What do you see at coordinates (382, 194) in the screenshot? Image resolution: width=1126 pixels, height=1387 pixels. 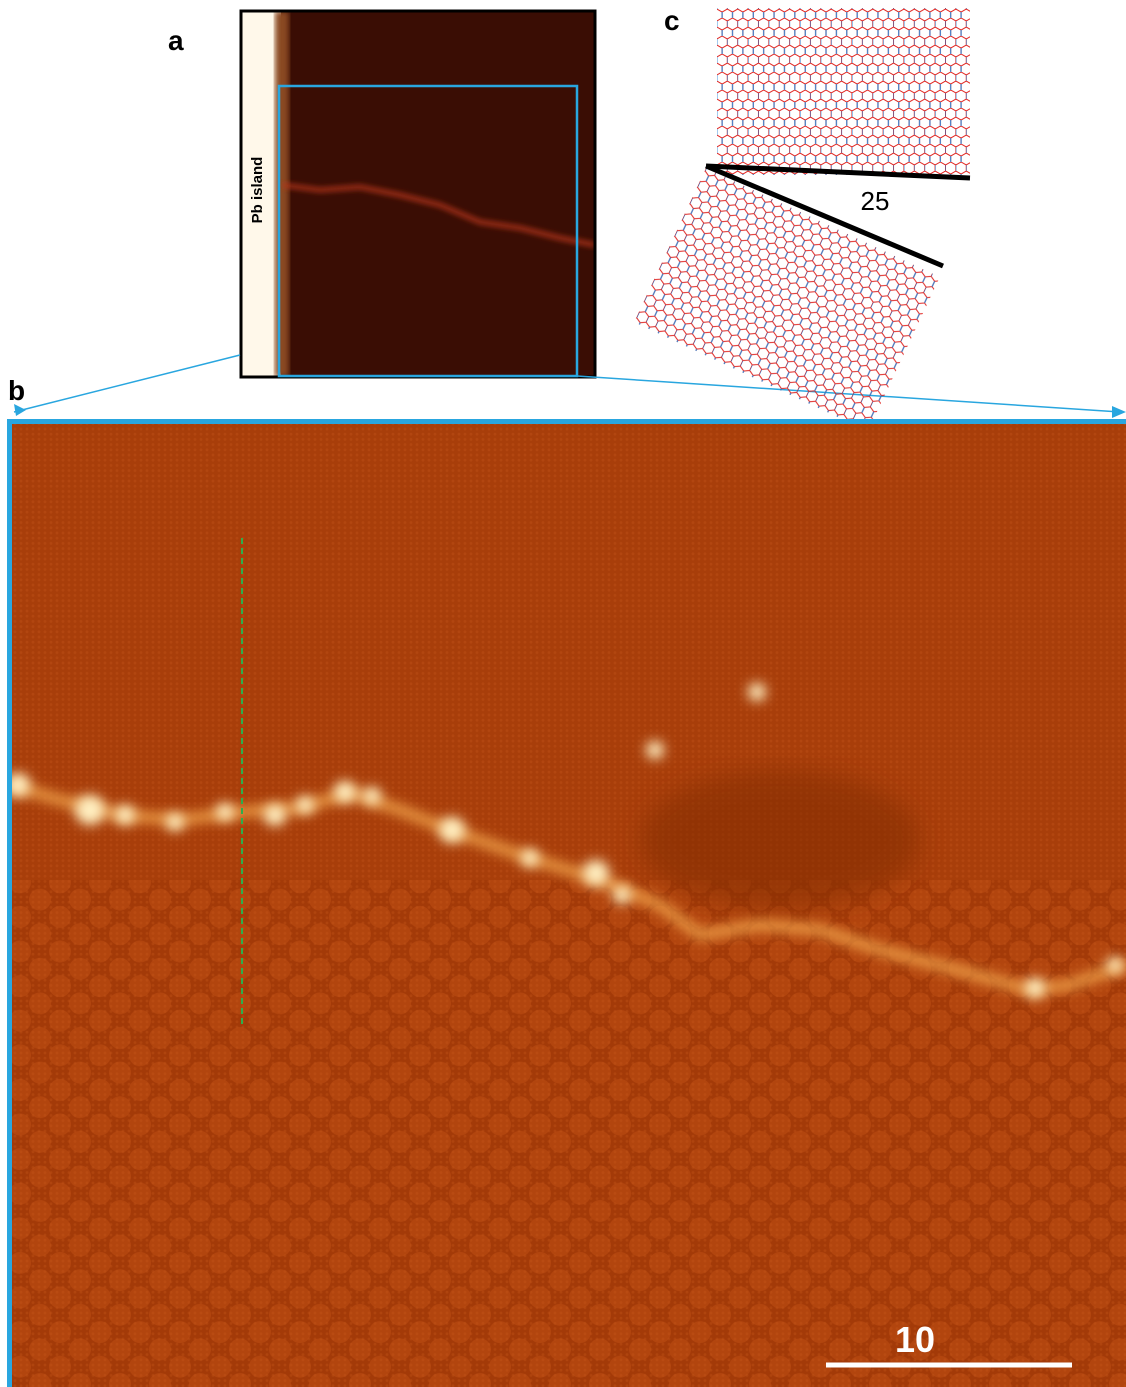 I see `panel-a: Pb island a` at bounding box center [382, 194].